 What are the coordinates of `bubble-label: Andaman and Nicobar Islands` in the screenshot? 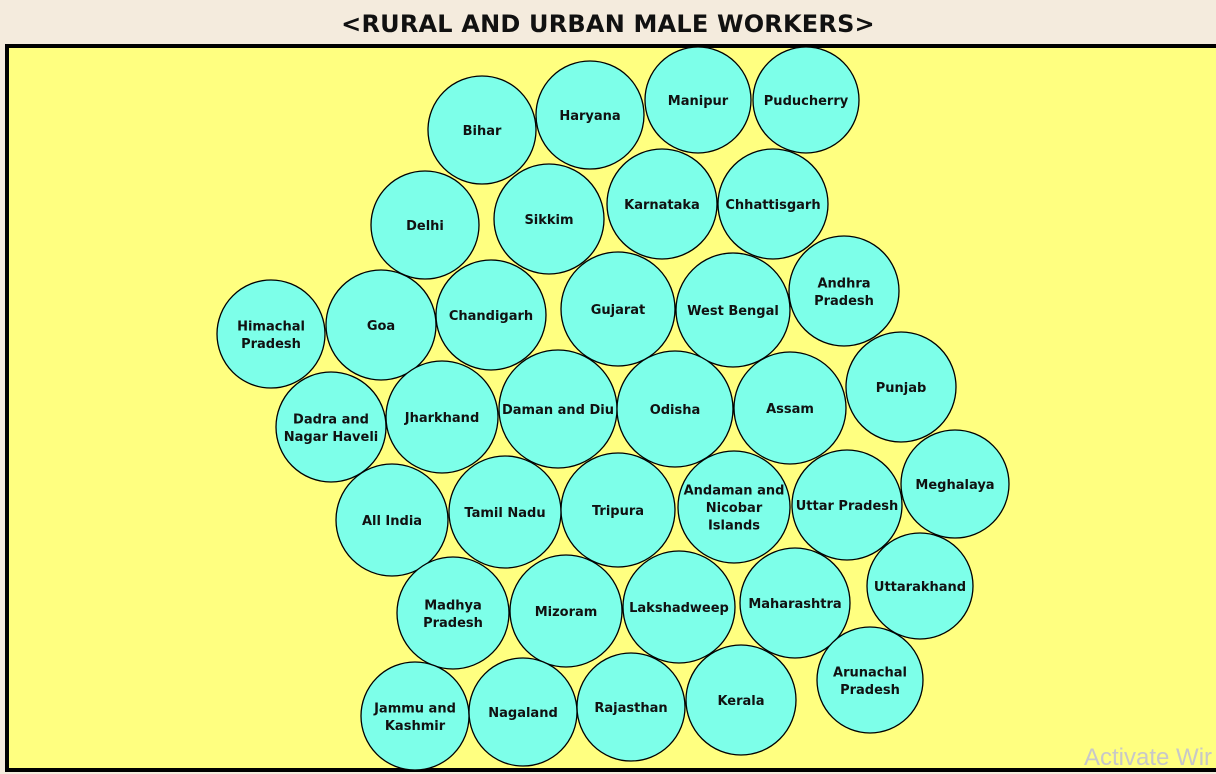 It's located at (734, 509).